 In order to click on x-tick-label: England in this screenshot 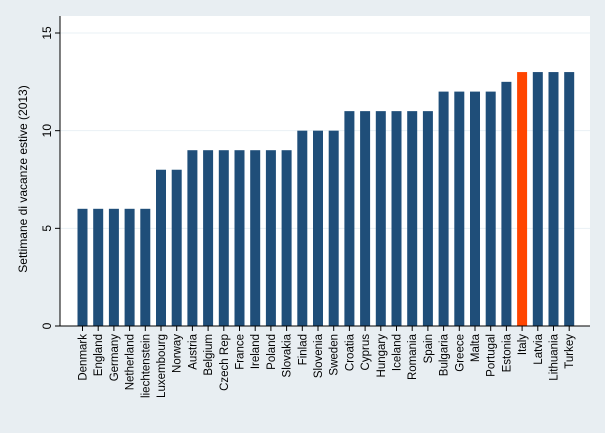, I will do `click(99, 355)`.